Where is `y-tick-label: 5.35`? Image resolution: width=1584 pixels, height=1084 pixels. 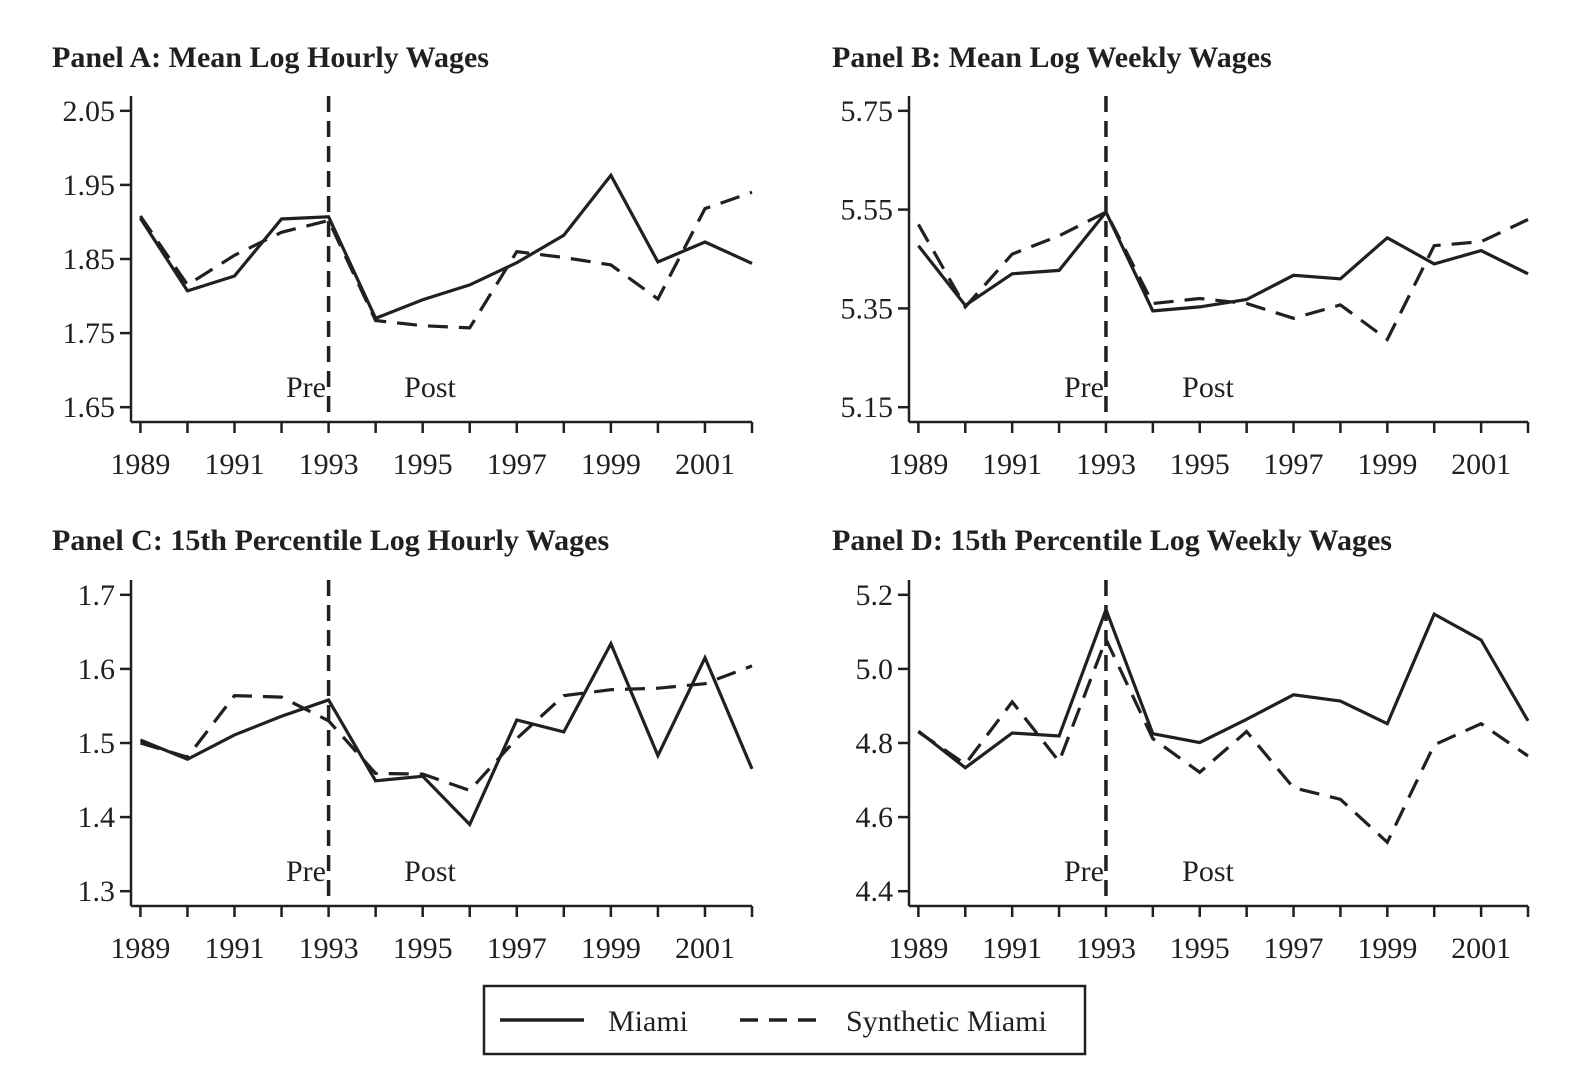 y-tick-label: 5.35 is located at coordinates (867, 308).